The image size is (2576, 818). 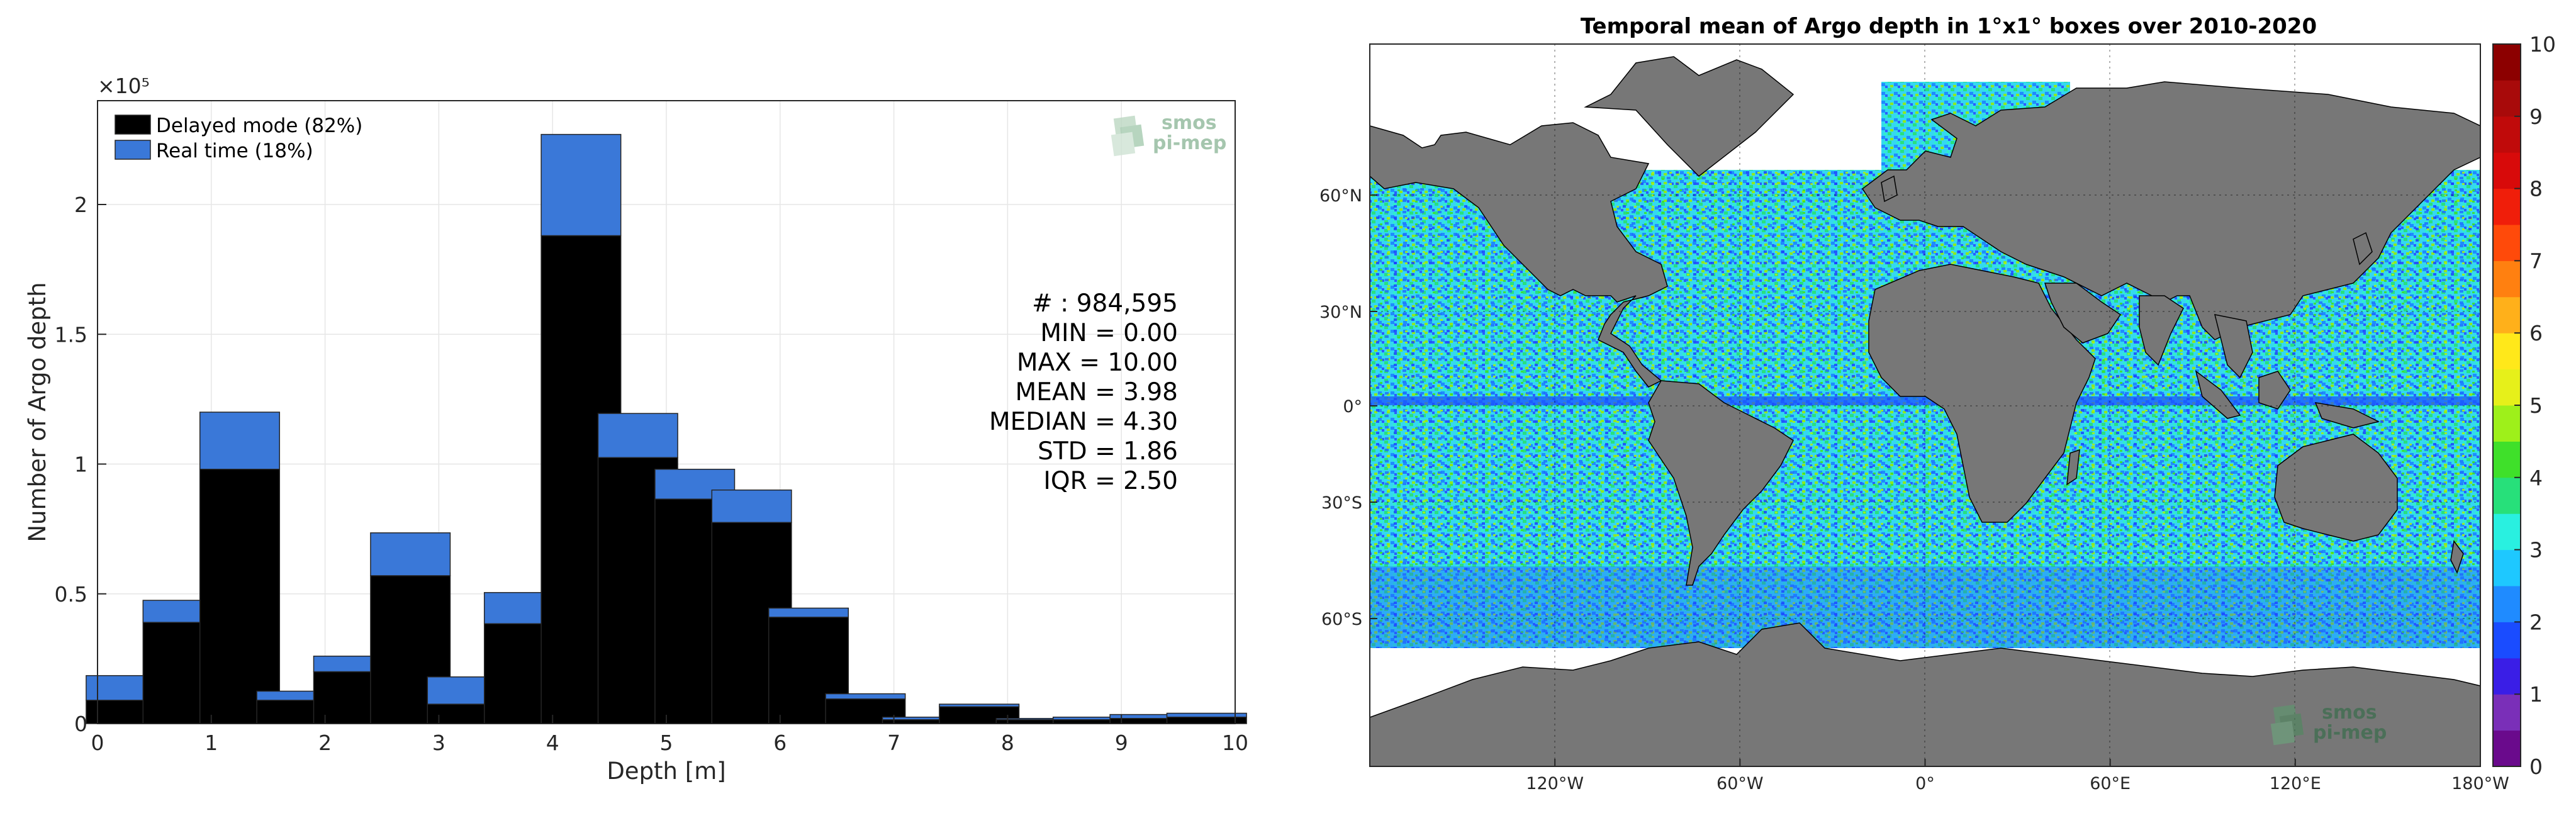 What do you see at coordinates (124, 86) in the screenshot?
I see `y-multiplier: ×10⁵` at bounding box center [124, 86].